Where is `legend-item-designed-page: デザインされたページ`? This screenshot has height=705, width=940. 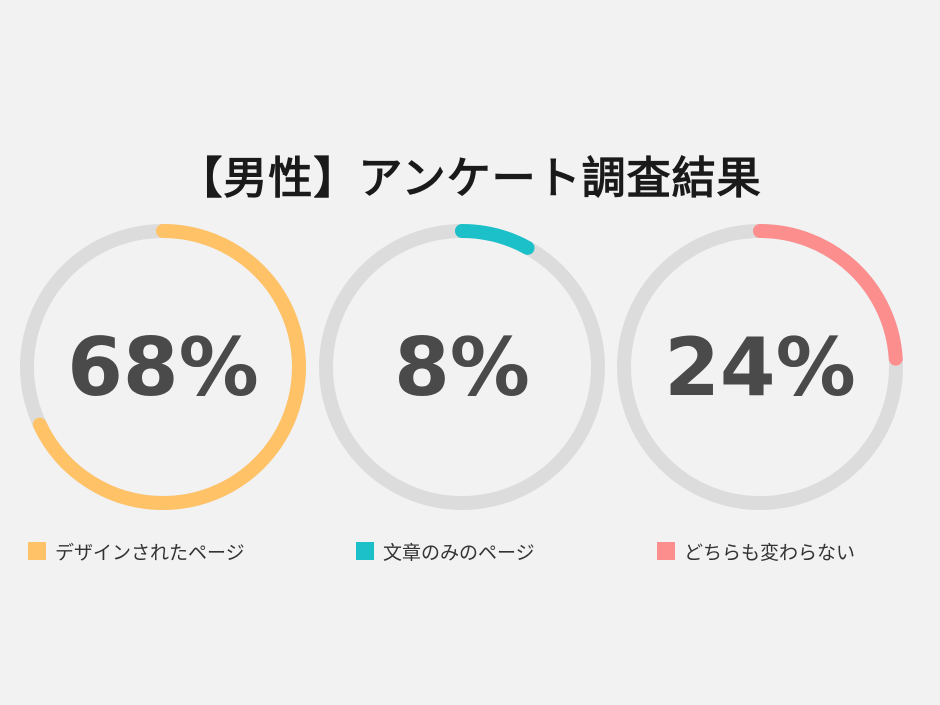
legend-item-designed-page: デザインされたページ is located at coordinates (136, 551).